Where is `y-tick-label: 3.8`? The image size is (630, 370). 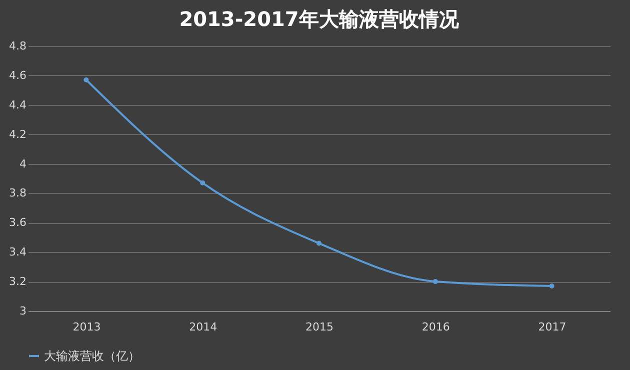 y-tick-label: 3.8 is located at coordinates (17, 193).